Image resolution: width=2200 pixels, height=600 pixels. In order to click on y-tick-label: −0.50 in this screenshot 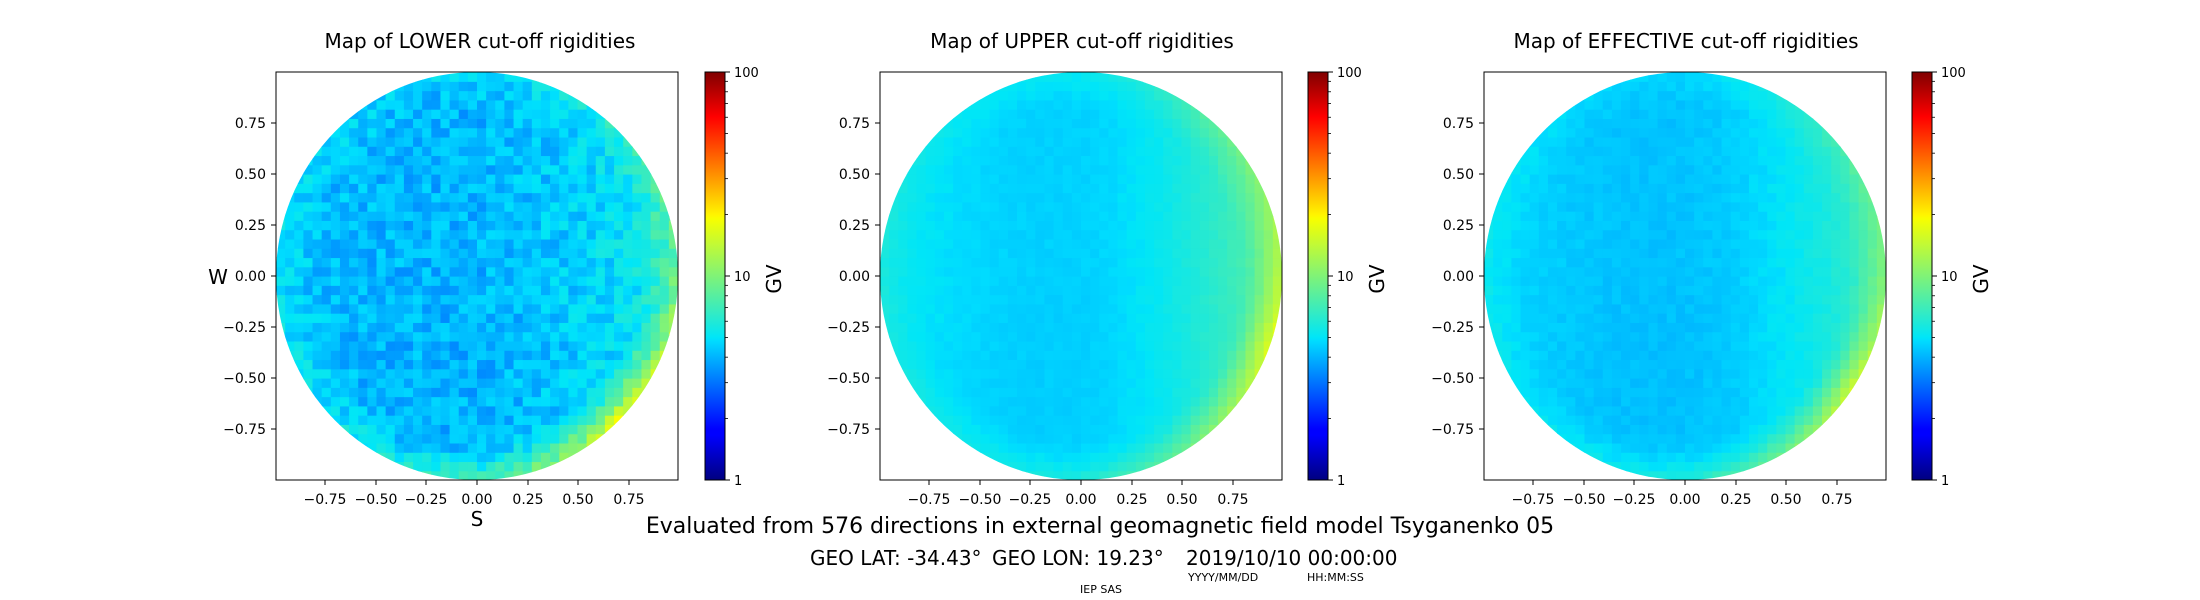, I will do `click(244, 379)`.